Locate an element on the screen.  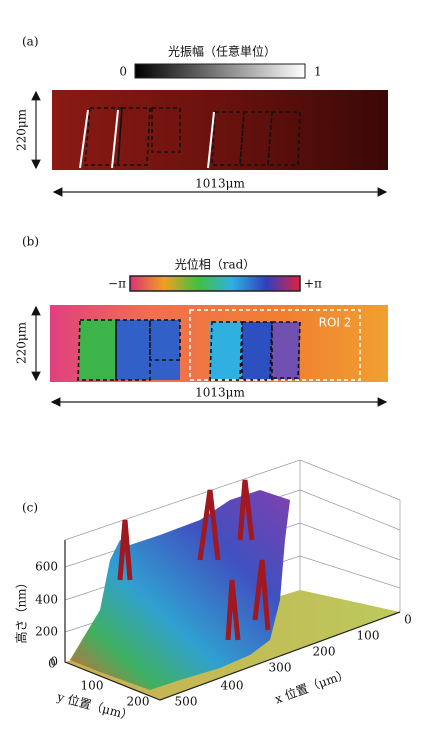
panel-label: (a) is located at coordinates (30, 42).